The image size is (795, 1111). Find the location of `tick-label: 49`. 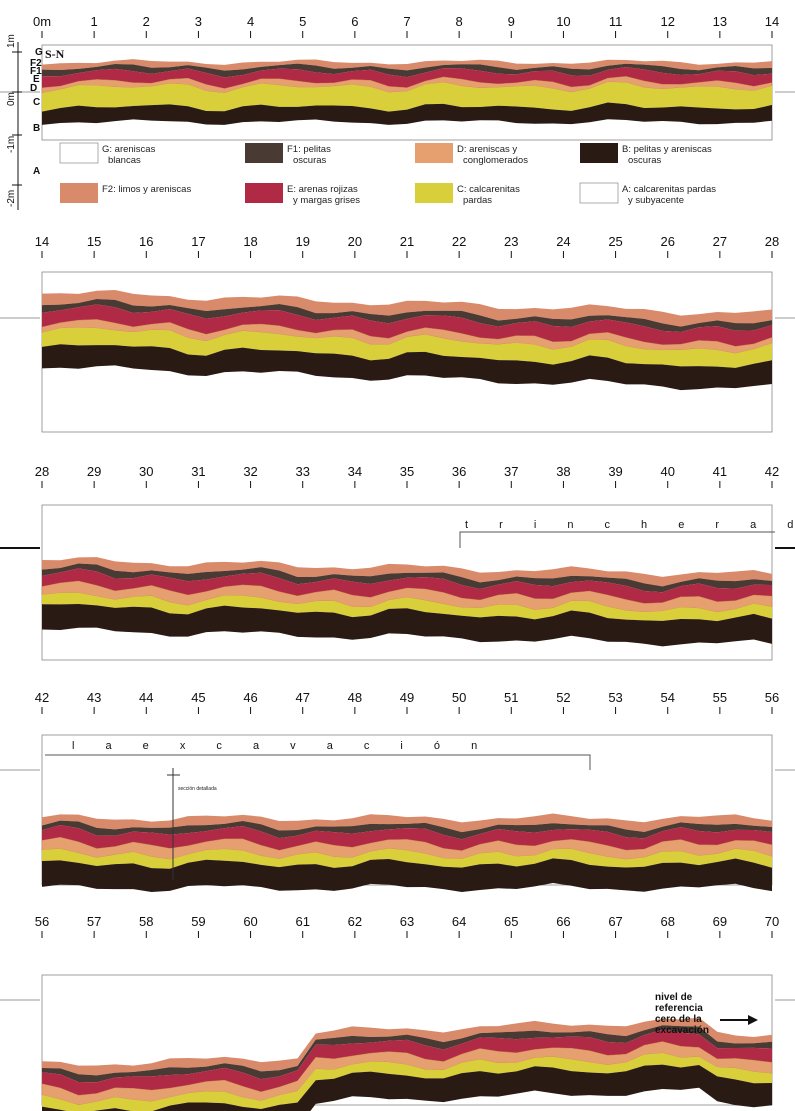

tick-label: 49 is located at coordinates (407, 697).